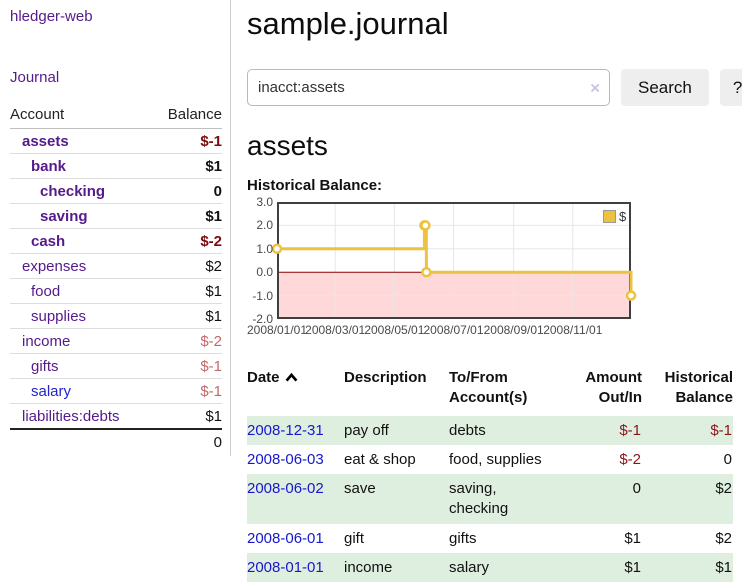 Image resolution: width=742 pixels, height=582 pixels. What do you see at coordinates (45, 366) in the screenshot?
I see `account-link: gifts` at bounding box center [45, 366].